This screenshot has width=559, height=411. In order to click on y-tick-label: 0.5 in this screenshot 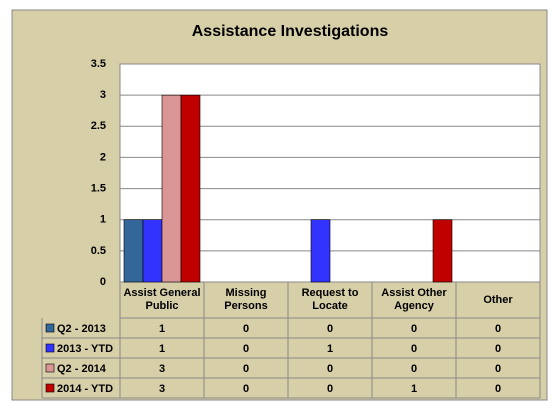, I will do `click(98, 251)`.